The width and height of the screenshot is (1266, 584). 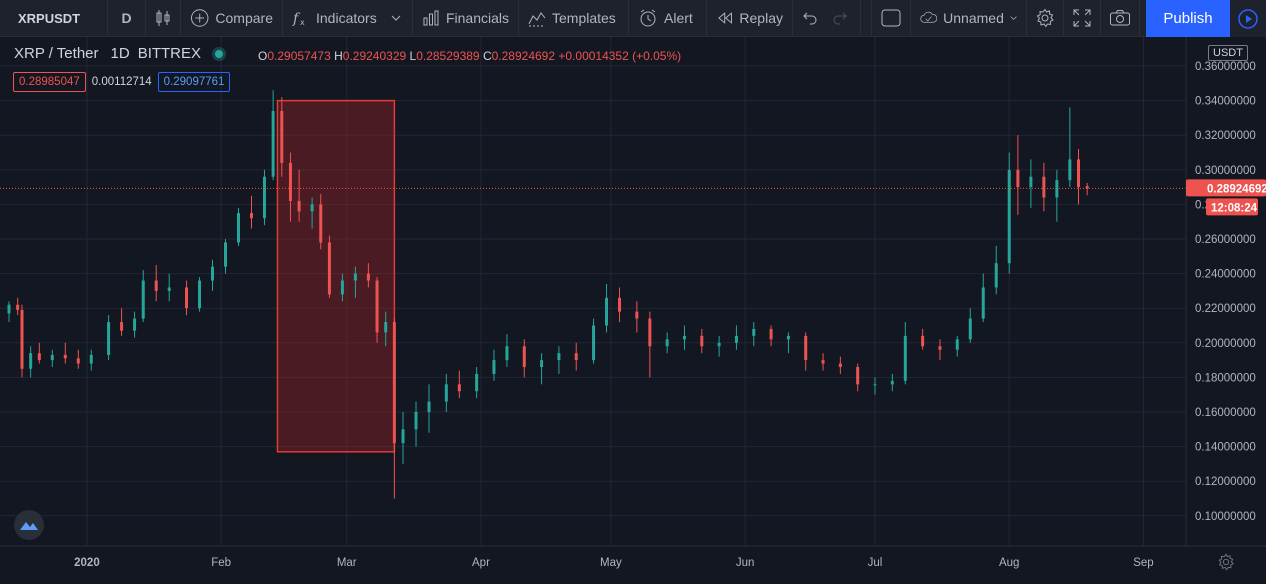 I want to click on tradingview-logo, so click(x=29, y=525).